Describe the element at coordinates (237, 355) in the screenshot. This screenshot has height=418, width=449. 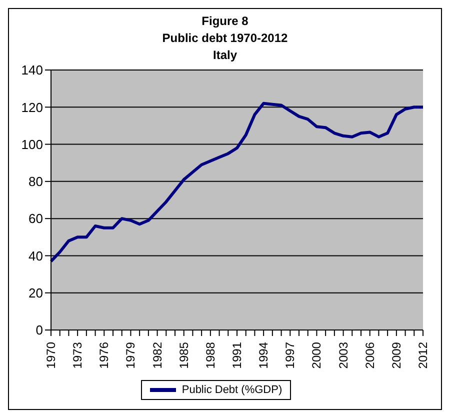
I see `x-tick-label: 1991` at that location.